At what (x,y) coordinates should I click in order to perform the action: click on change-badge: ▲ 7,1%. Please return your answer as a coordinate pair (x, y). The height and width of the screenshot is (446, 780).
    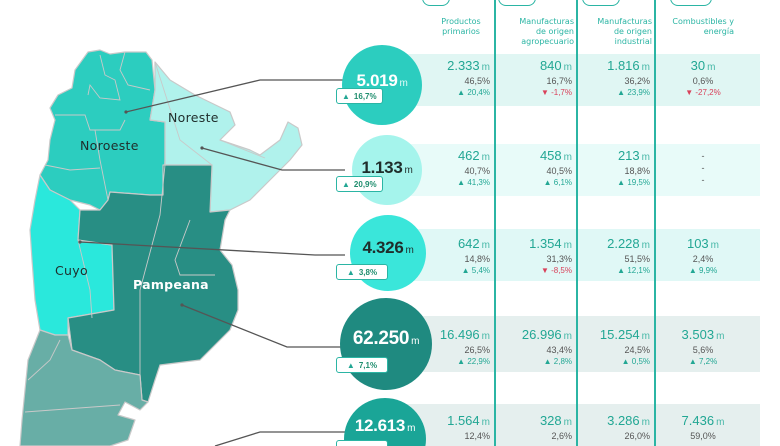
    Looking at the image, I should click on (362, 365).